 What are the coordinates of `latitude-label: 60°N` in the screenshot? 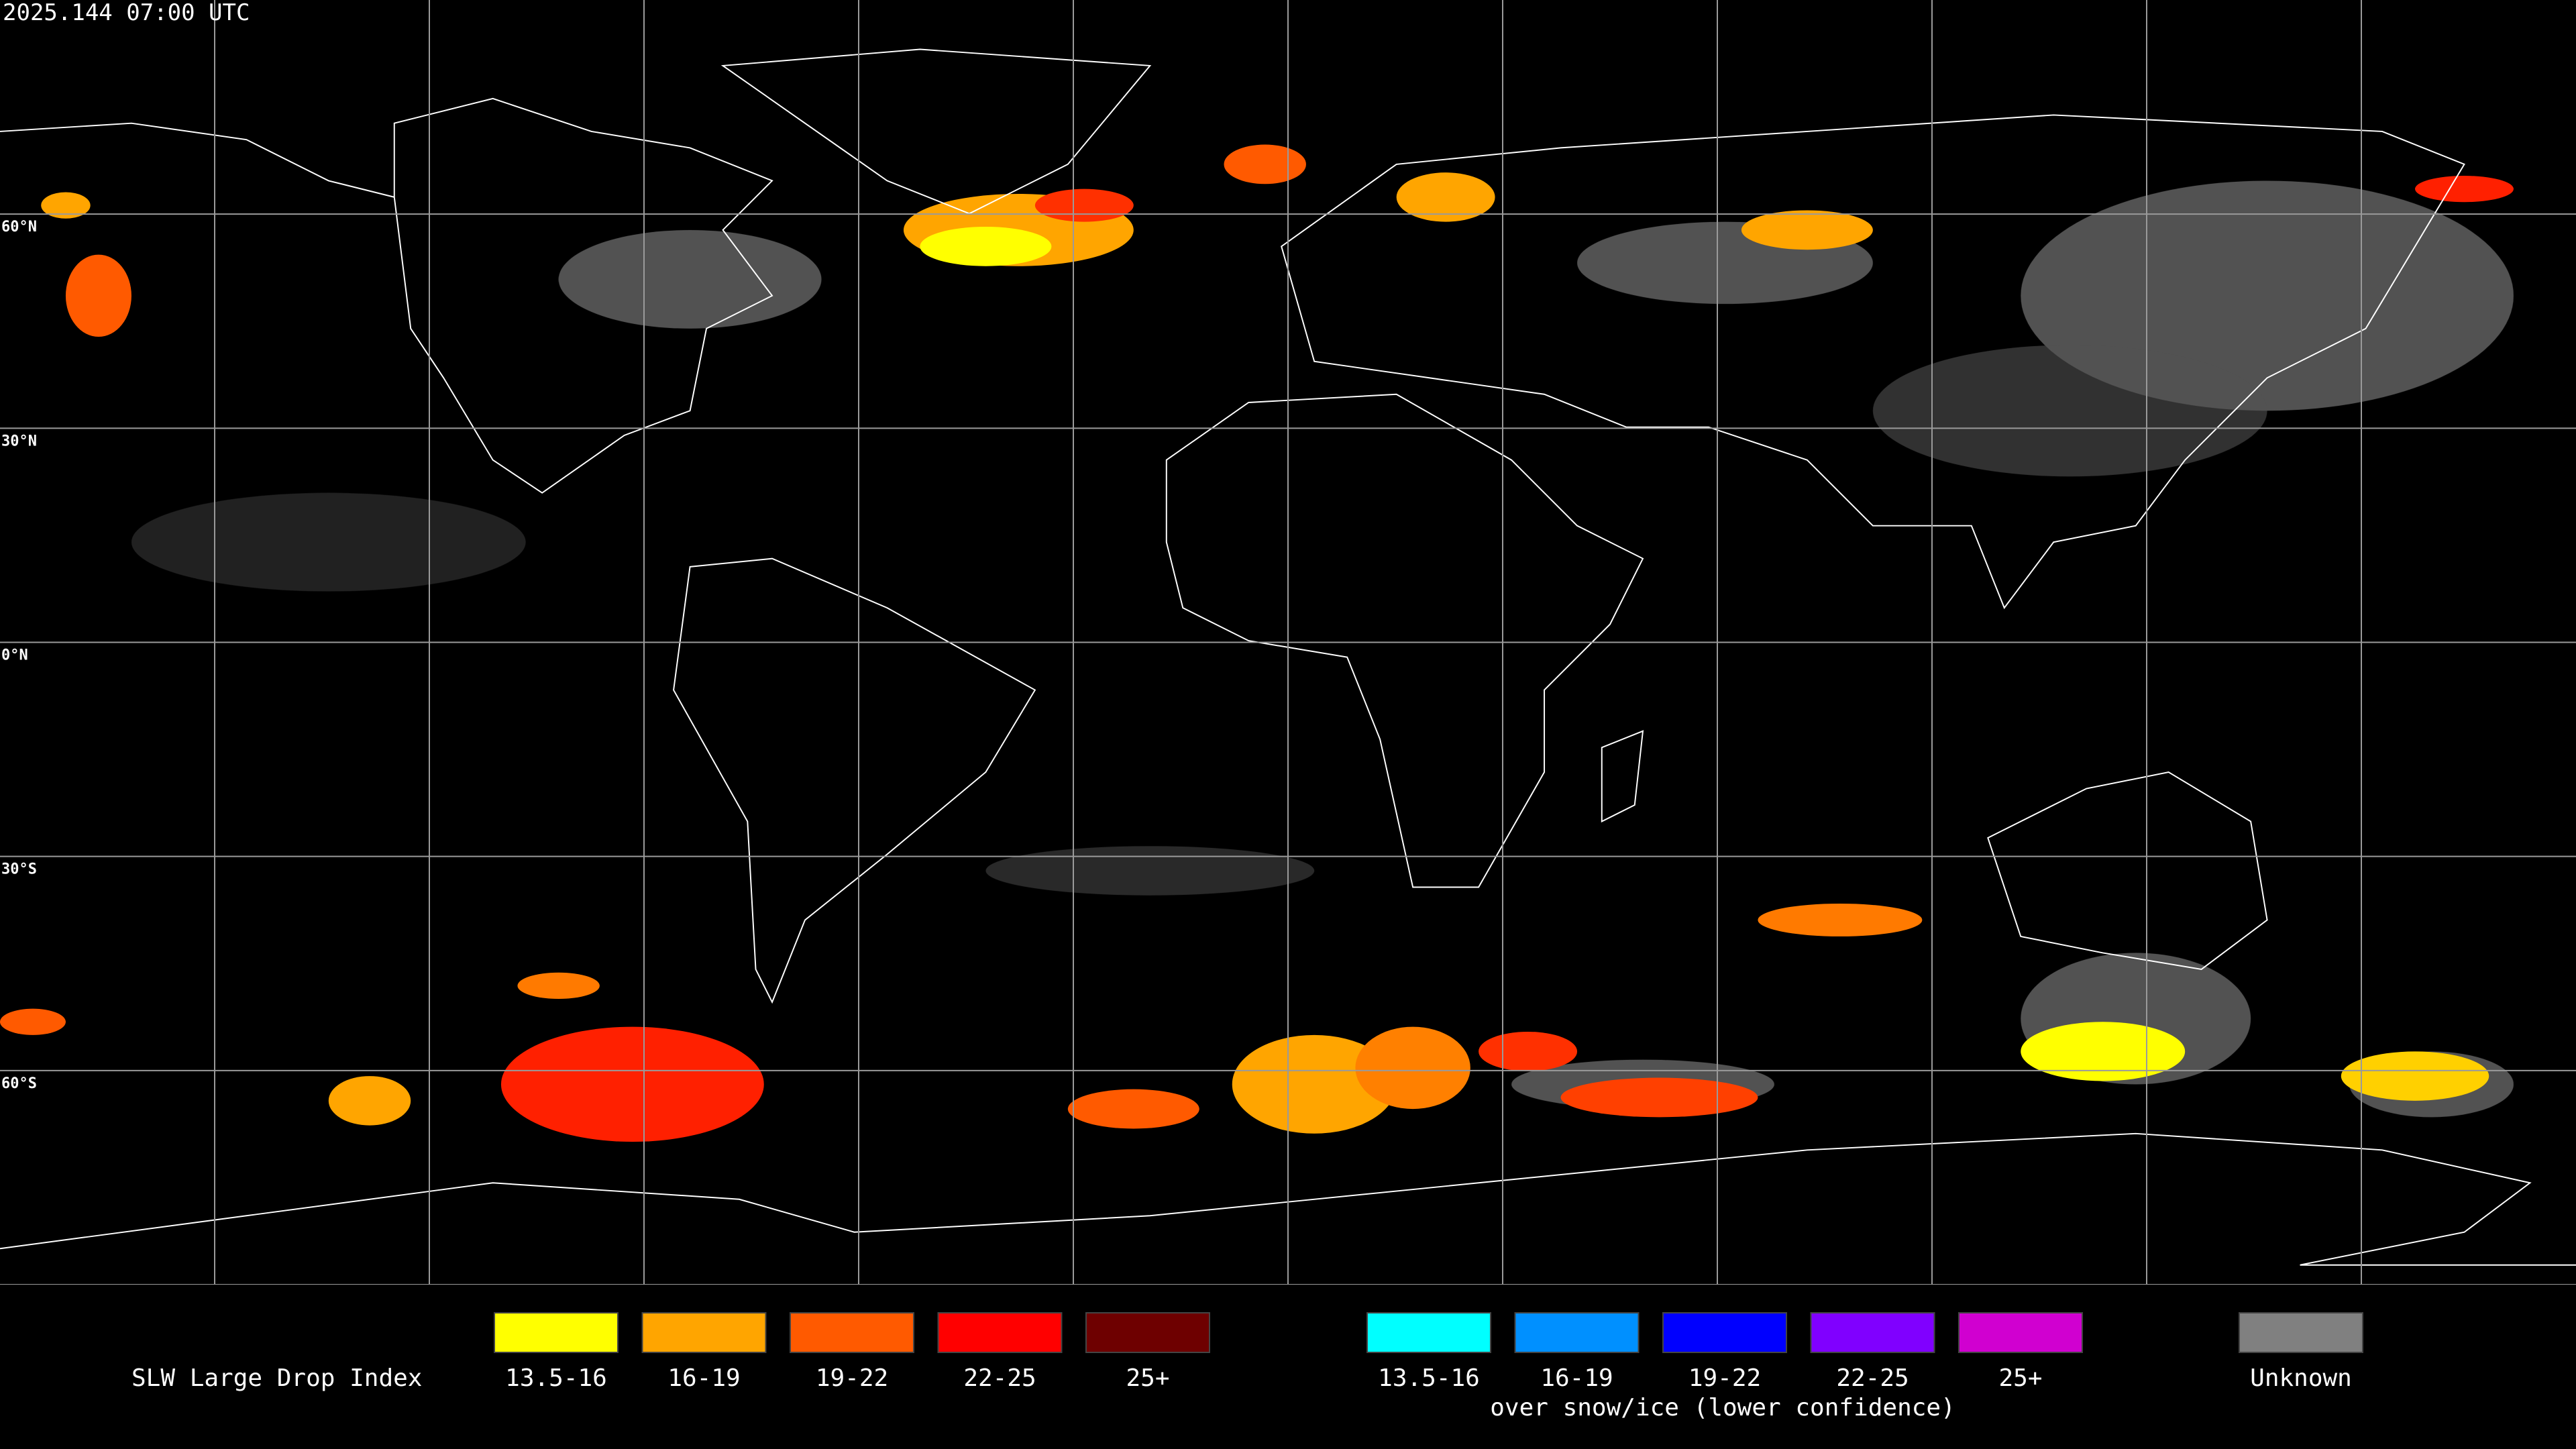 It's located at (19, 227).